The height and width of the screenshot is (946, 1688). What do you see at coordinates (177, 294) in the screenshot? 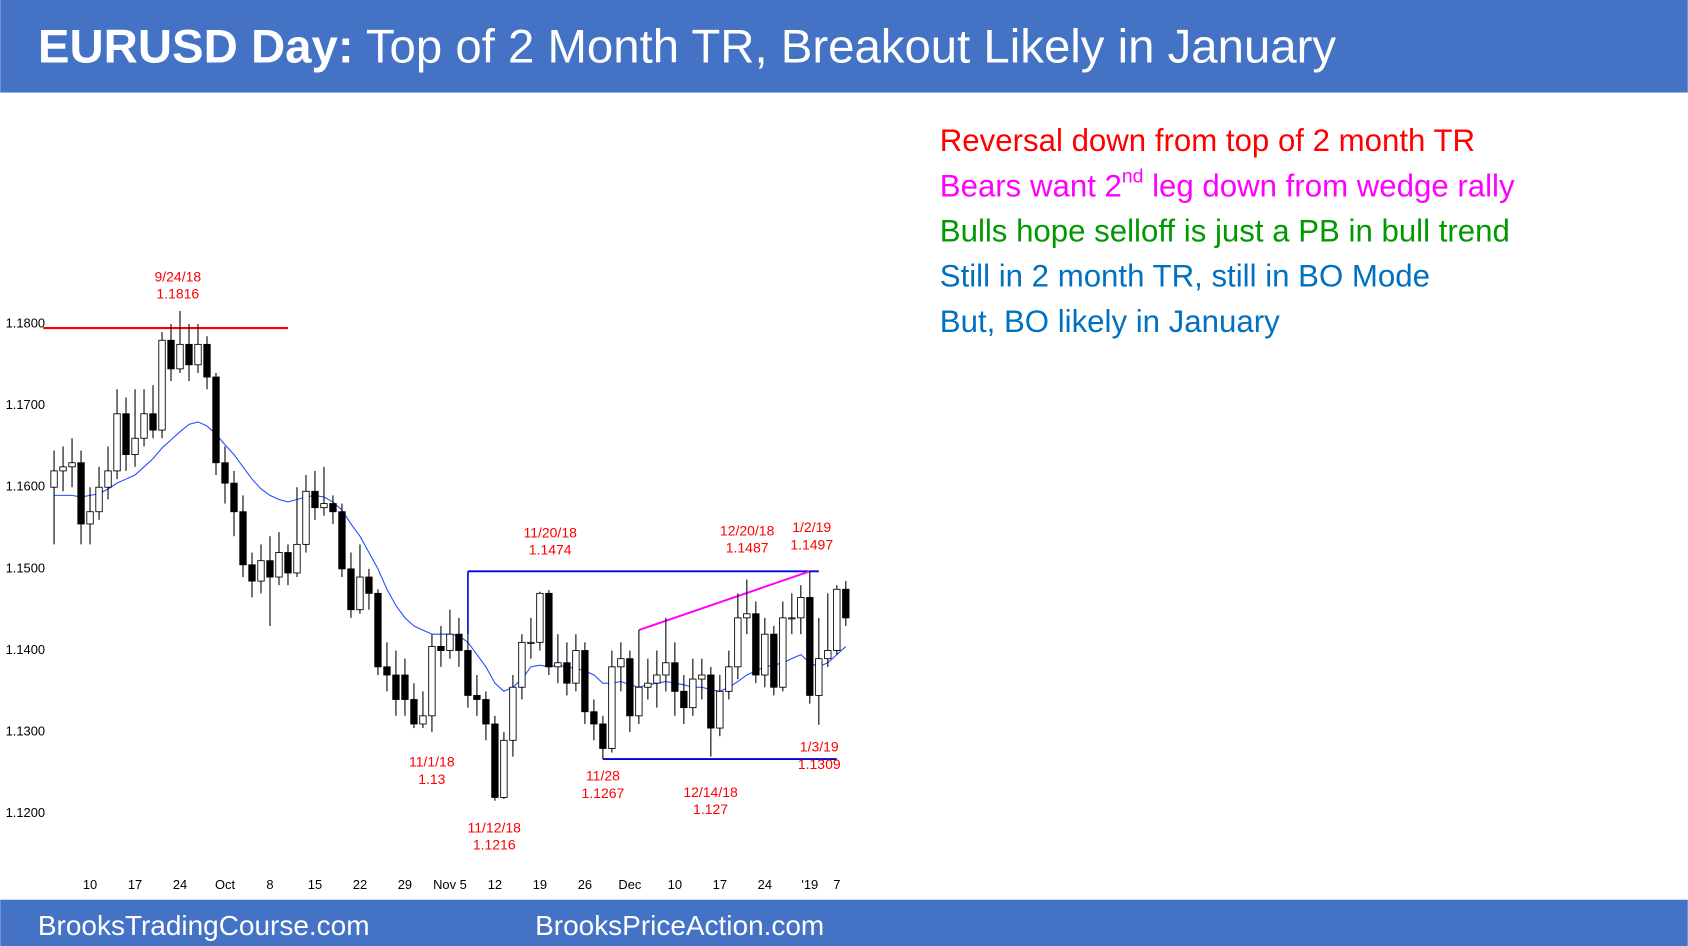
I see `annotation-price: 1.1816` at bounding box center [177, 294].